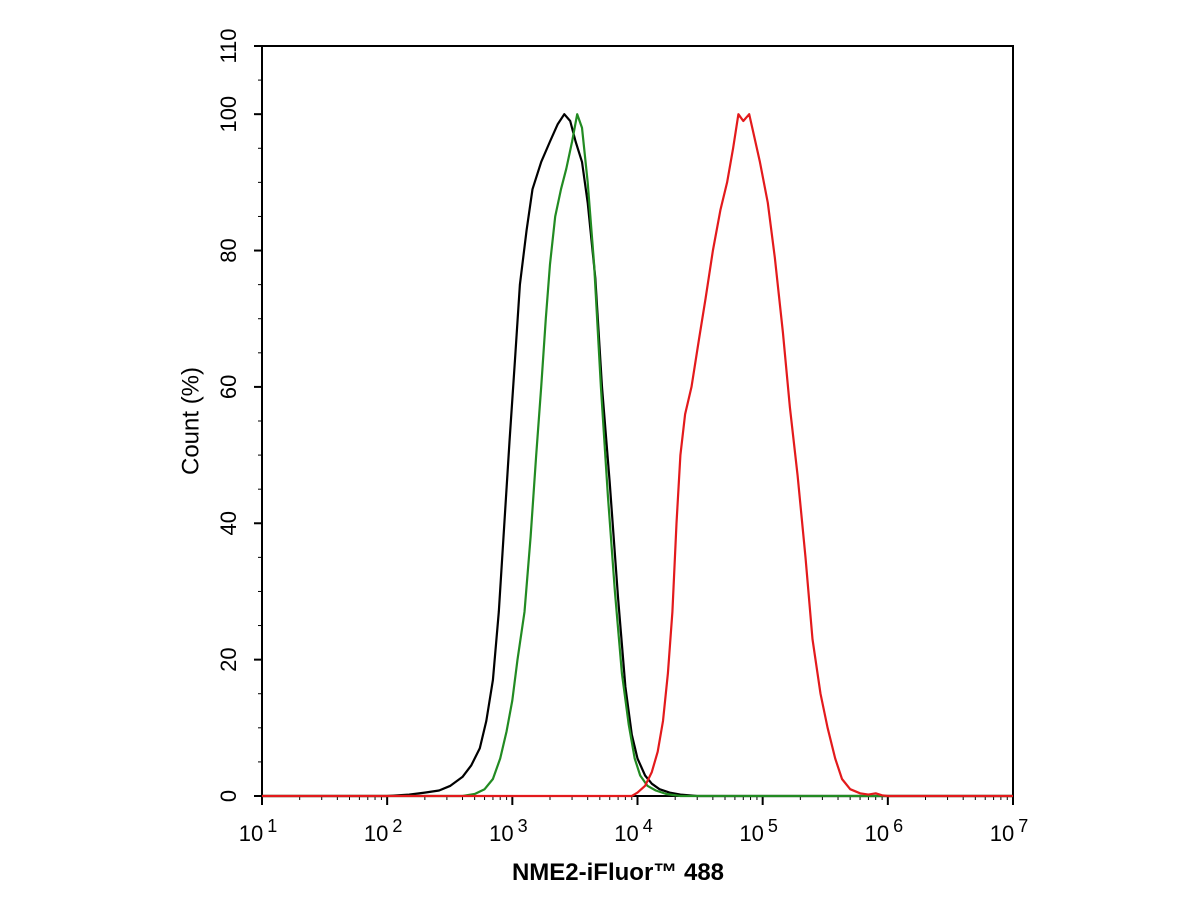 This screenshot has height=900, width=1200. Describe the element at coordinates (228, 387) in the screenshot. I see `y-tick-label: 60` at that location.